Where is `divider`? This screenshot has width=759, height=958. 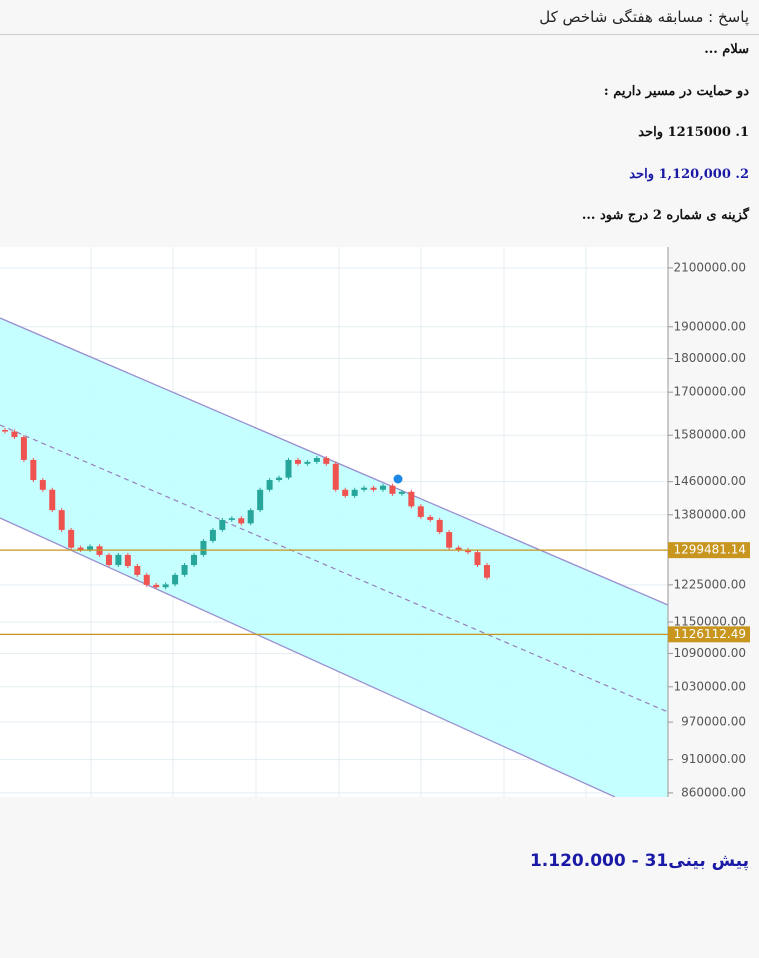 divider is located at coordinates (379, 34).